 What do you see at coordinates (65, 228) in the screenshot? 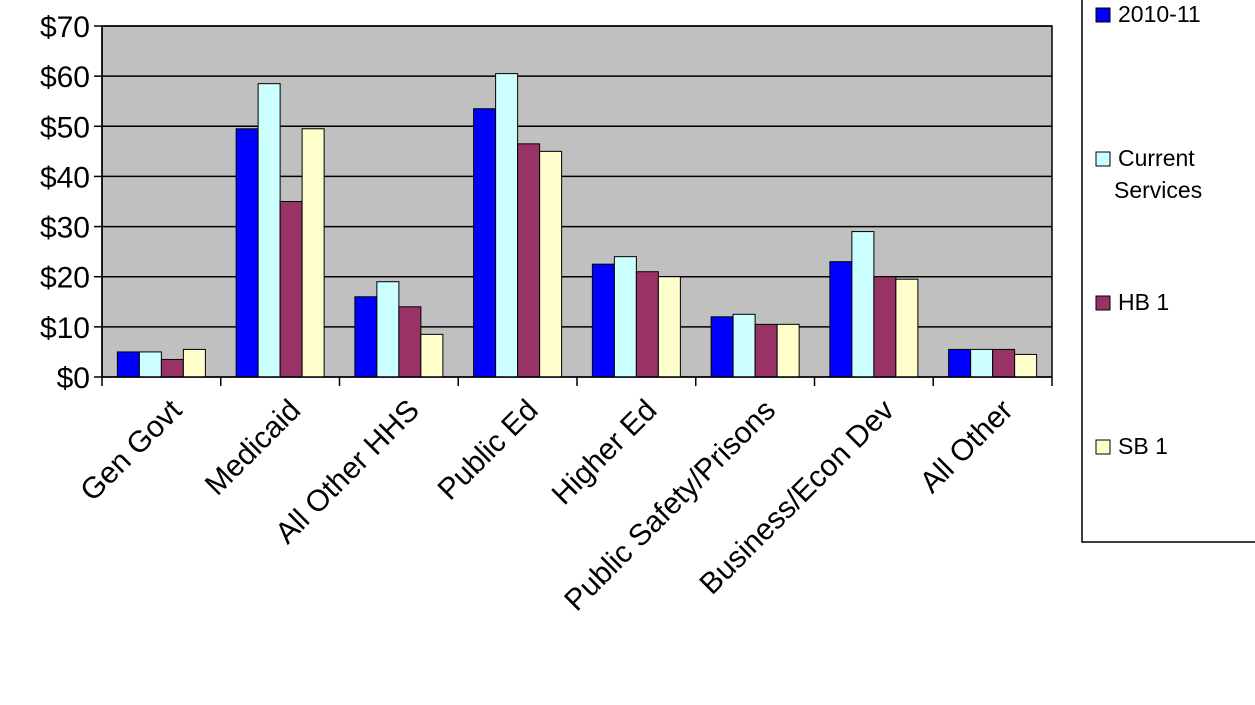
I see `y-tick-label: $30` at bounding box center [65, 228].